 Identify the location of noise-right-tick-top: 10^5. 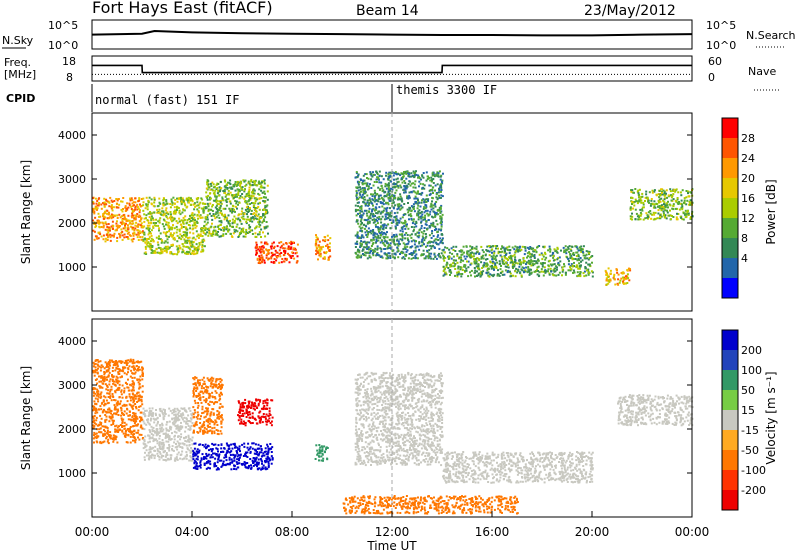
(721, 25).